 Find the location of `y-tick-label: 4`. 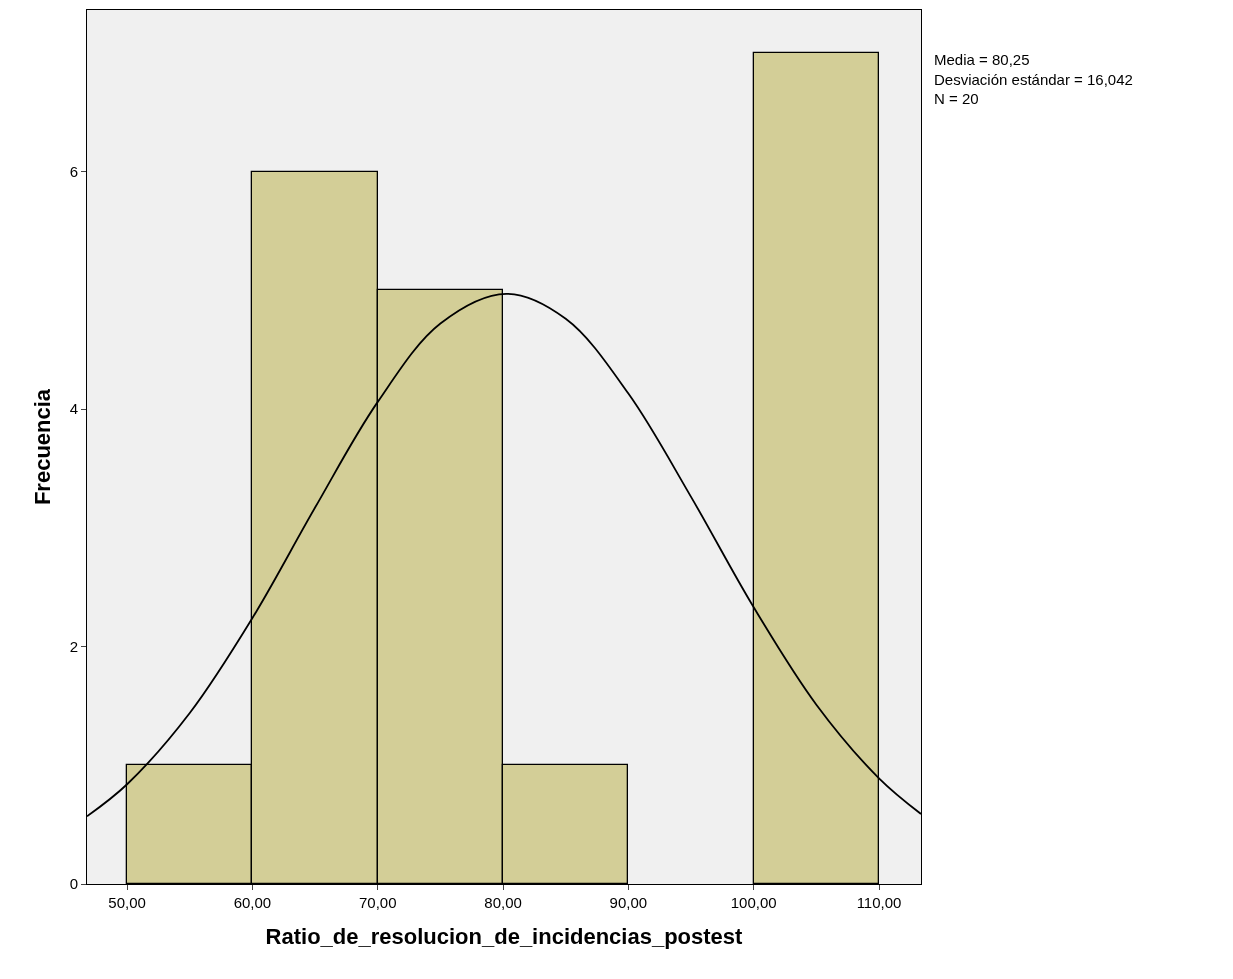

y-tick-label: 4 is located at coordinates (73, 409).